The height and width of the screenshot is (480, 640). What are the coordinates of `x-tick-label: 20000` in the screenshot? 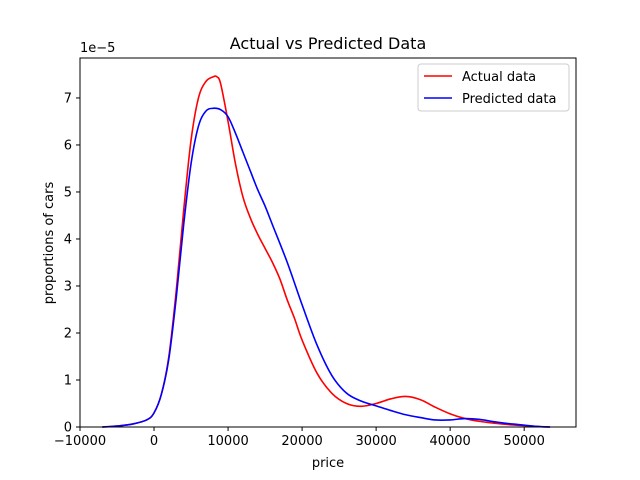 It's located at (301, 441).